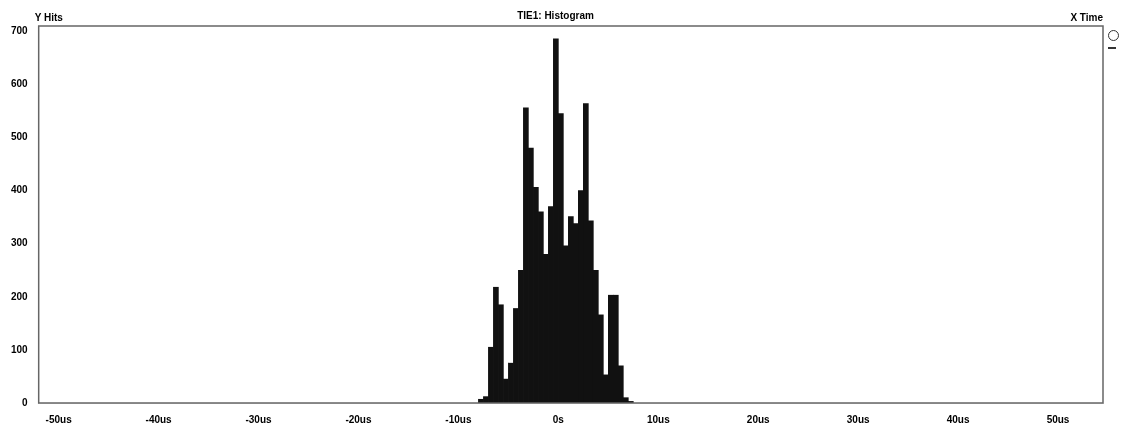 Image resolution: width=1131 pixels, height=437 pixels. What do you see at coordinates (49, 17) in the screenshot?
I see `y-axis-title: Y Hits` at bounding box center [49, 17].